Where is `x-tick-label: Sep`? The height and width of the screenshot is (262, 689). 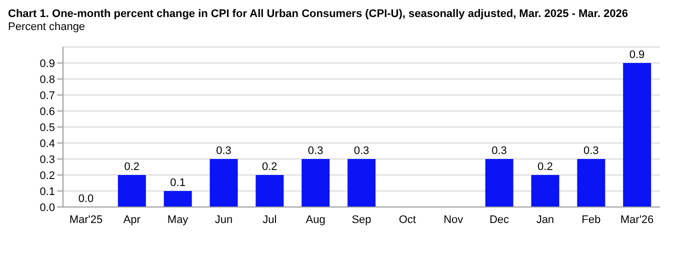 x-tick-label: Sep is located at coordinates (362, 220).